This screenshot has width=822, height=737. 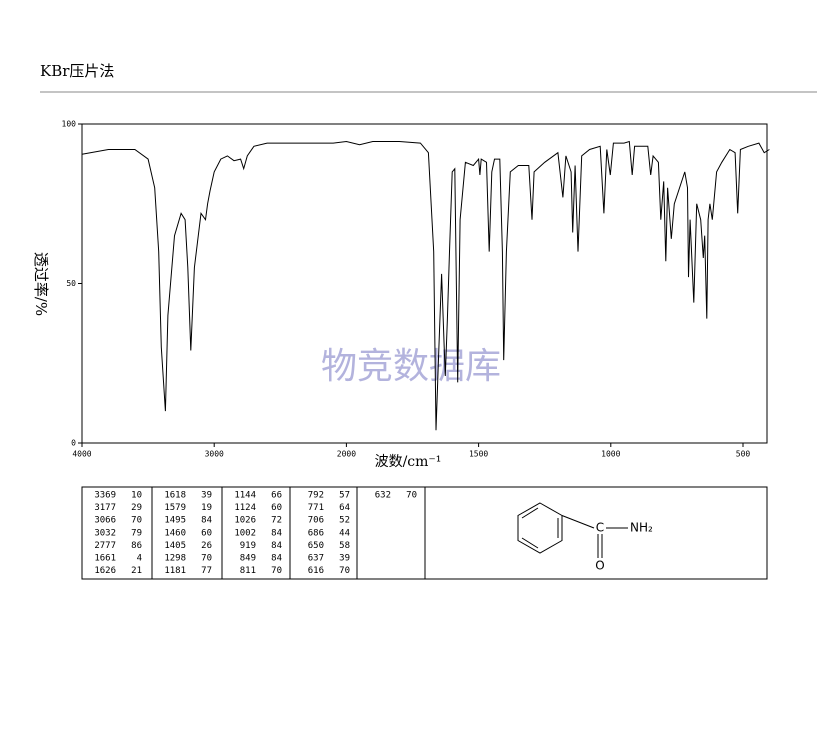 What do you see at coordinates (105, 533) in the screenshot?
I see `peak-wavenumber: 3032` at bounding box center [105, 533].